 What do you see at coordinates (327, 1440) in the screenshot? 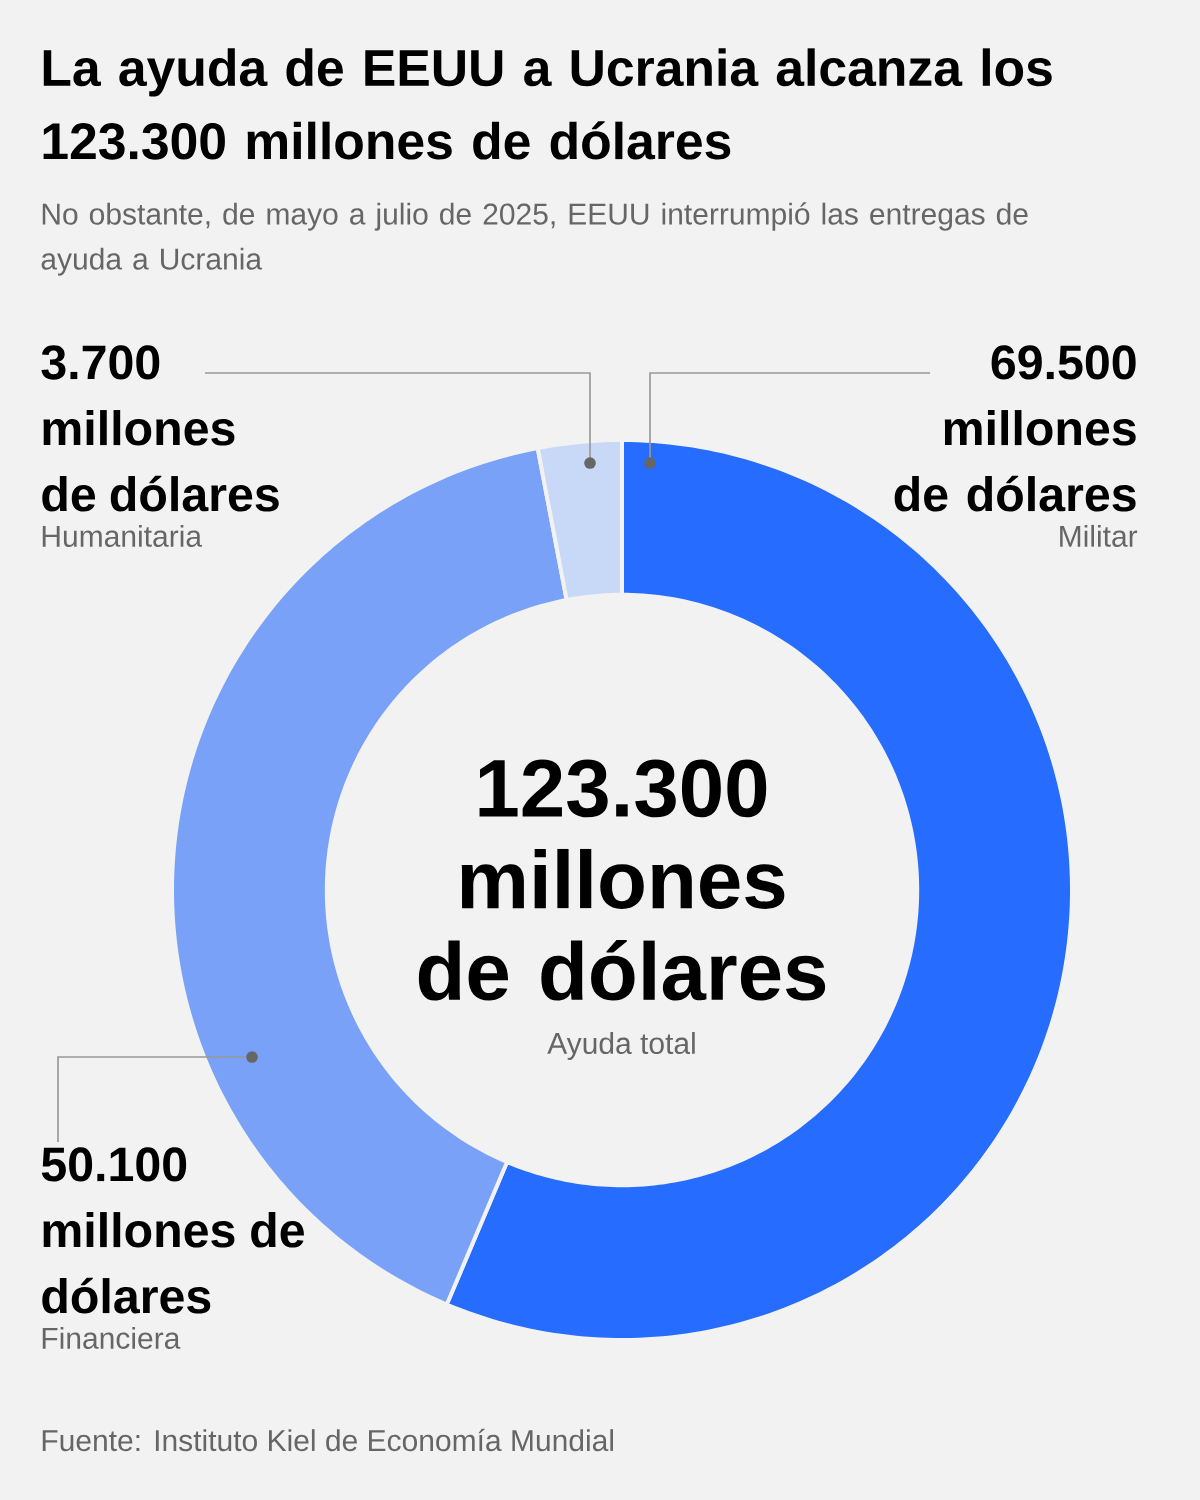
I see `source-note: Fuente: Instituto Kiel de Economía Mundial` at bounding box center [327, 1440].